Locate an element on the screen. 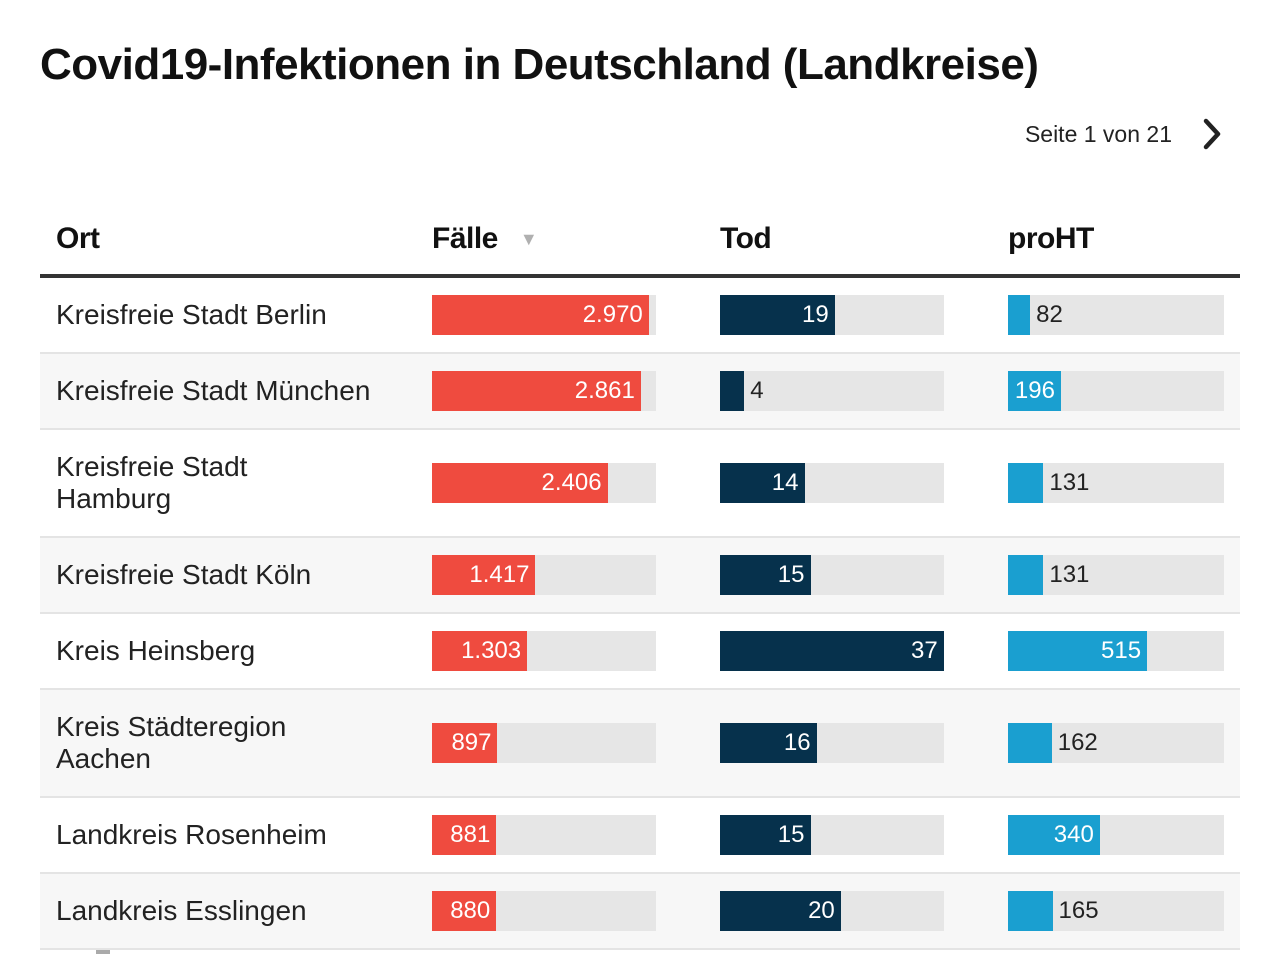 The image size is (1280, 960). next-page-button is located at coordinates (1212, 134).